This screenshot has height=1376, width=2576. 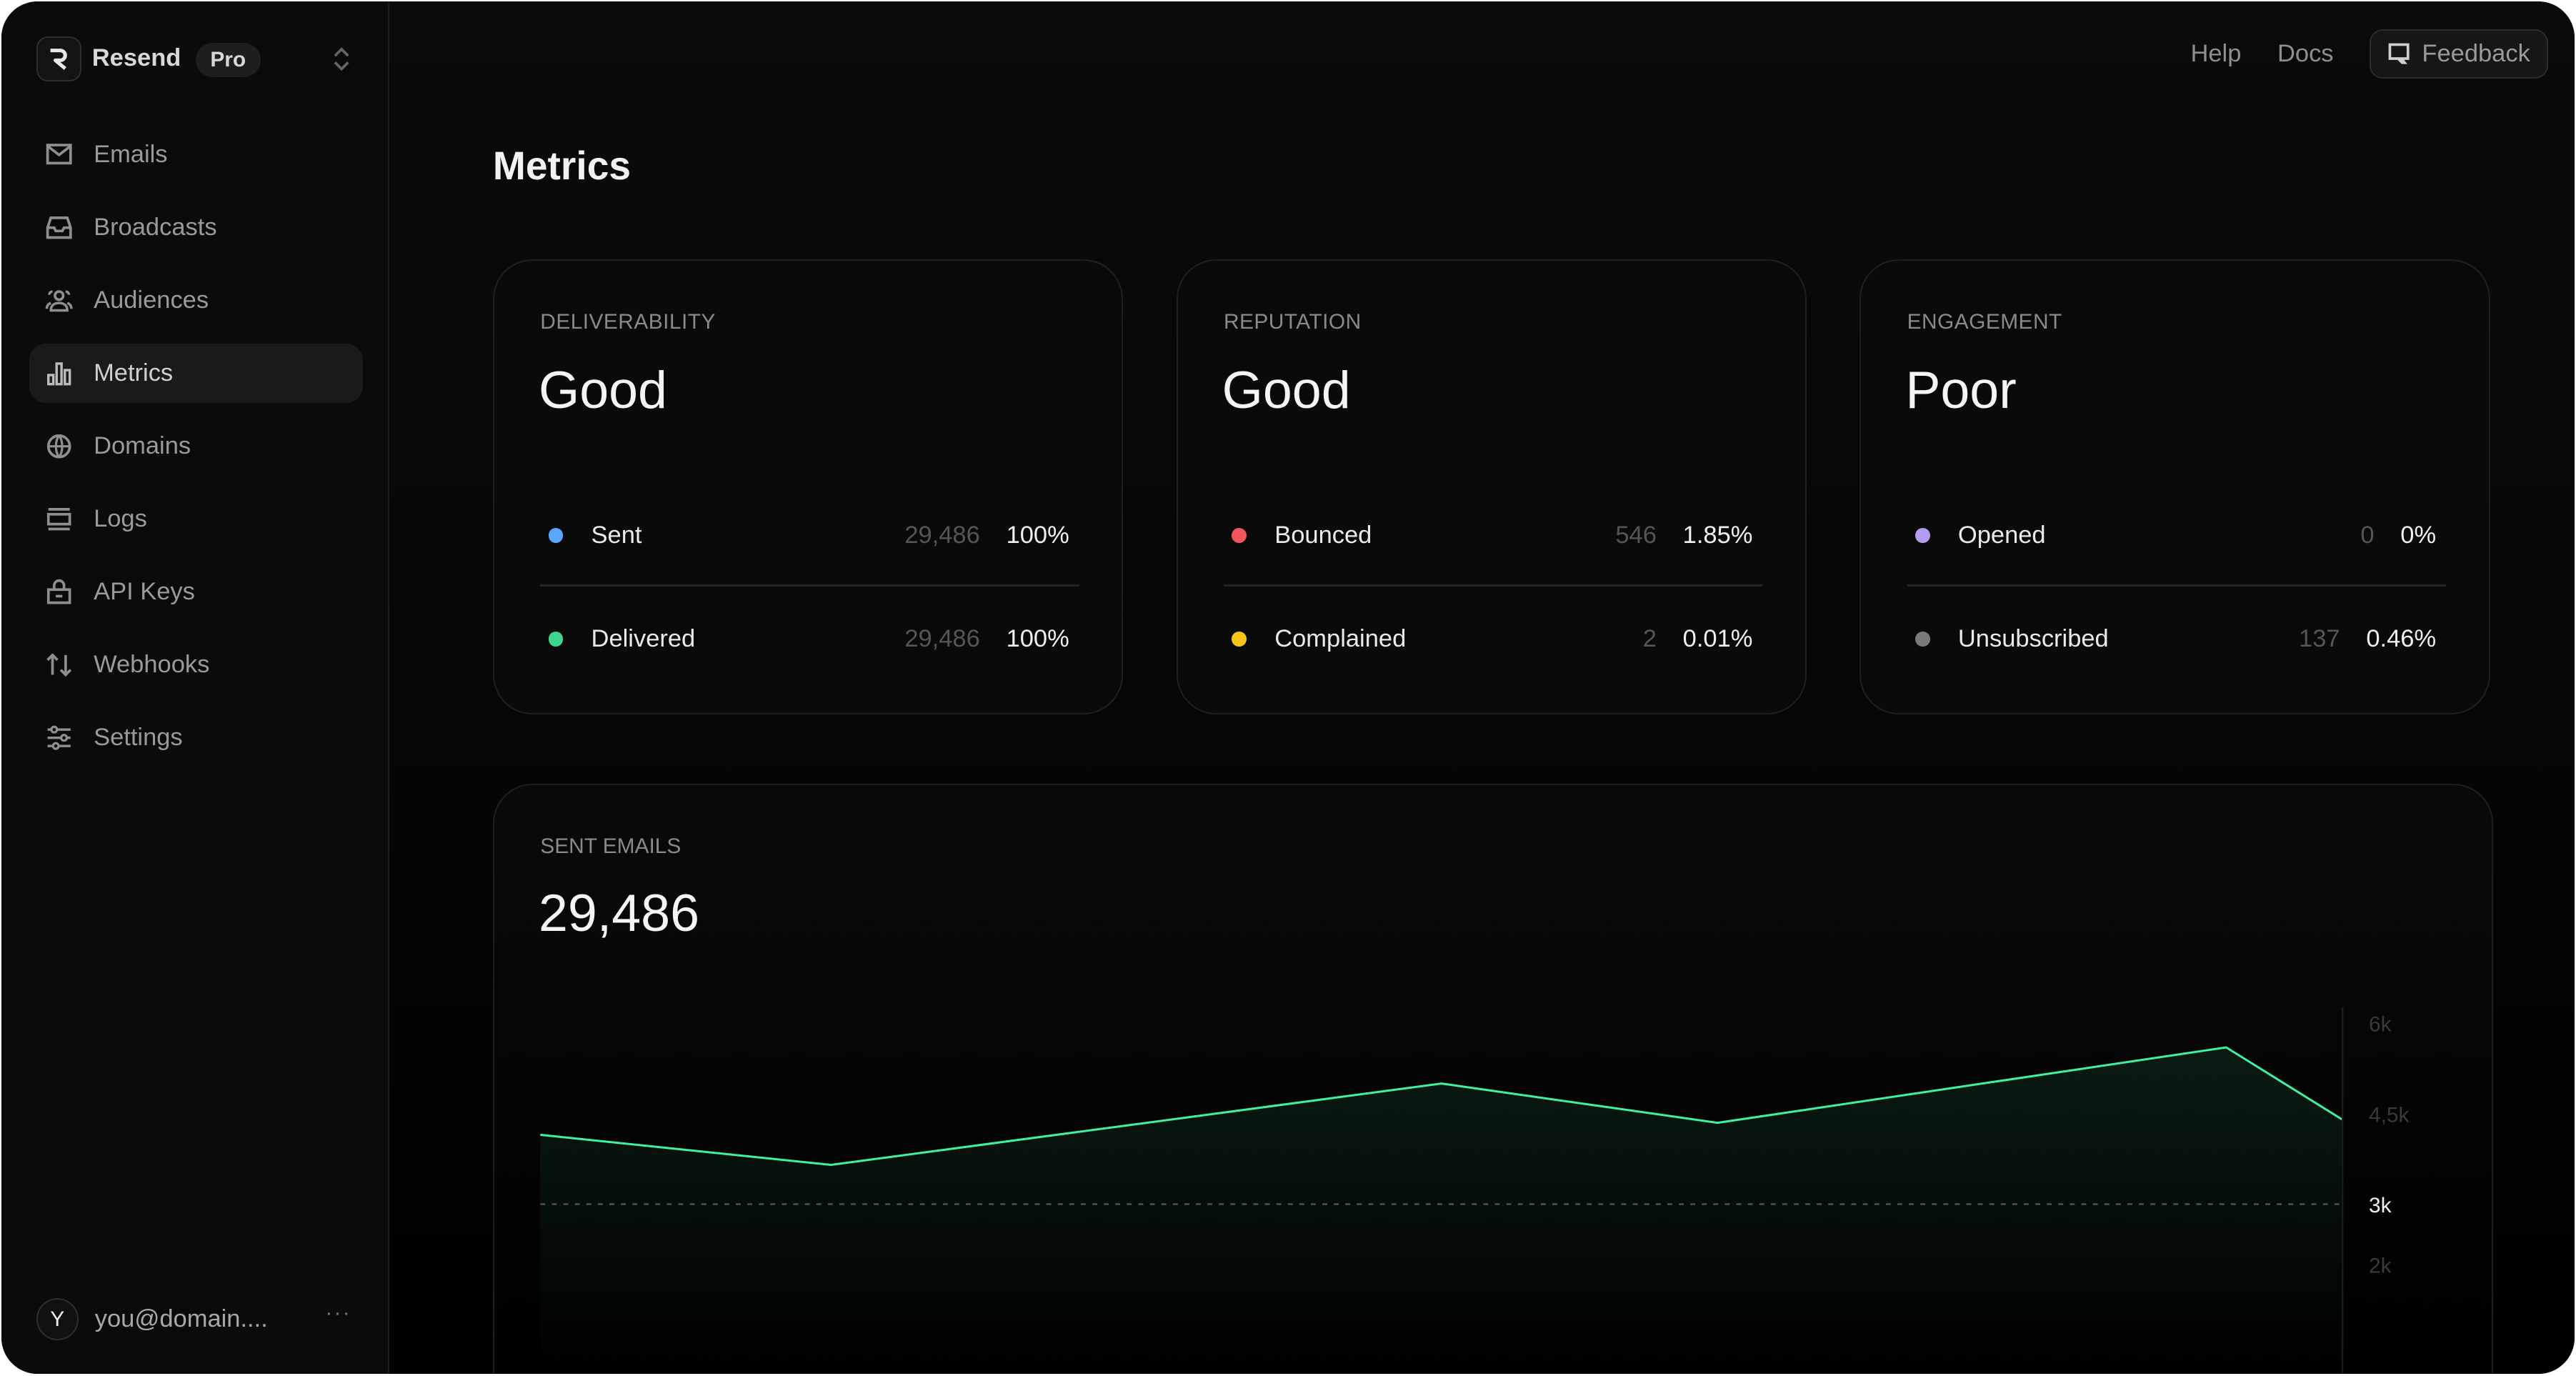 What do you see at coordinates (151, 300) in the screenshot?
I see `sidebar-item-label: Audiences` at bounding box center [151, 300].